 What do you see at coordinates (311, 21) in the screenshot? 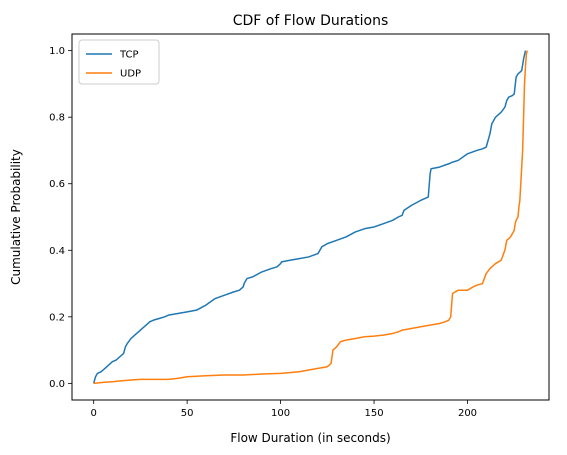
I see `chart-title: CDF of Flow Durations` at bounding box center [311, 21].